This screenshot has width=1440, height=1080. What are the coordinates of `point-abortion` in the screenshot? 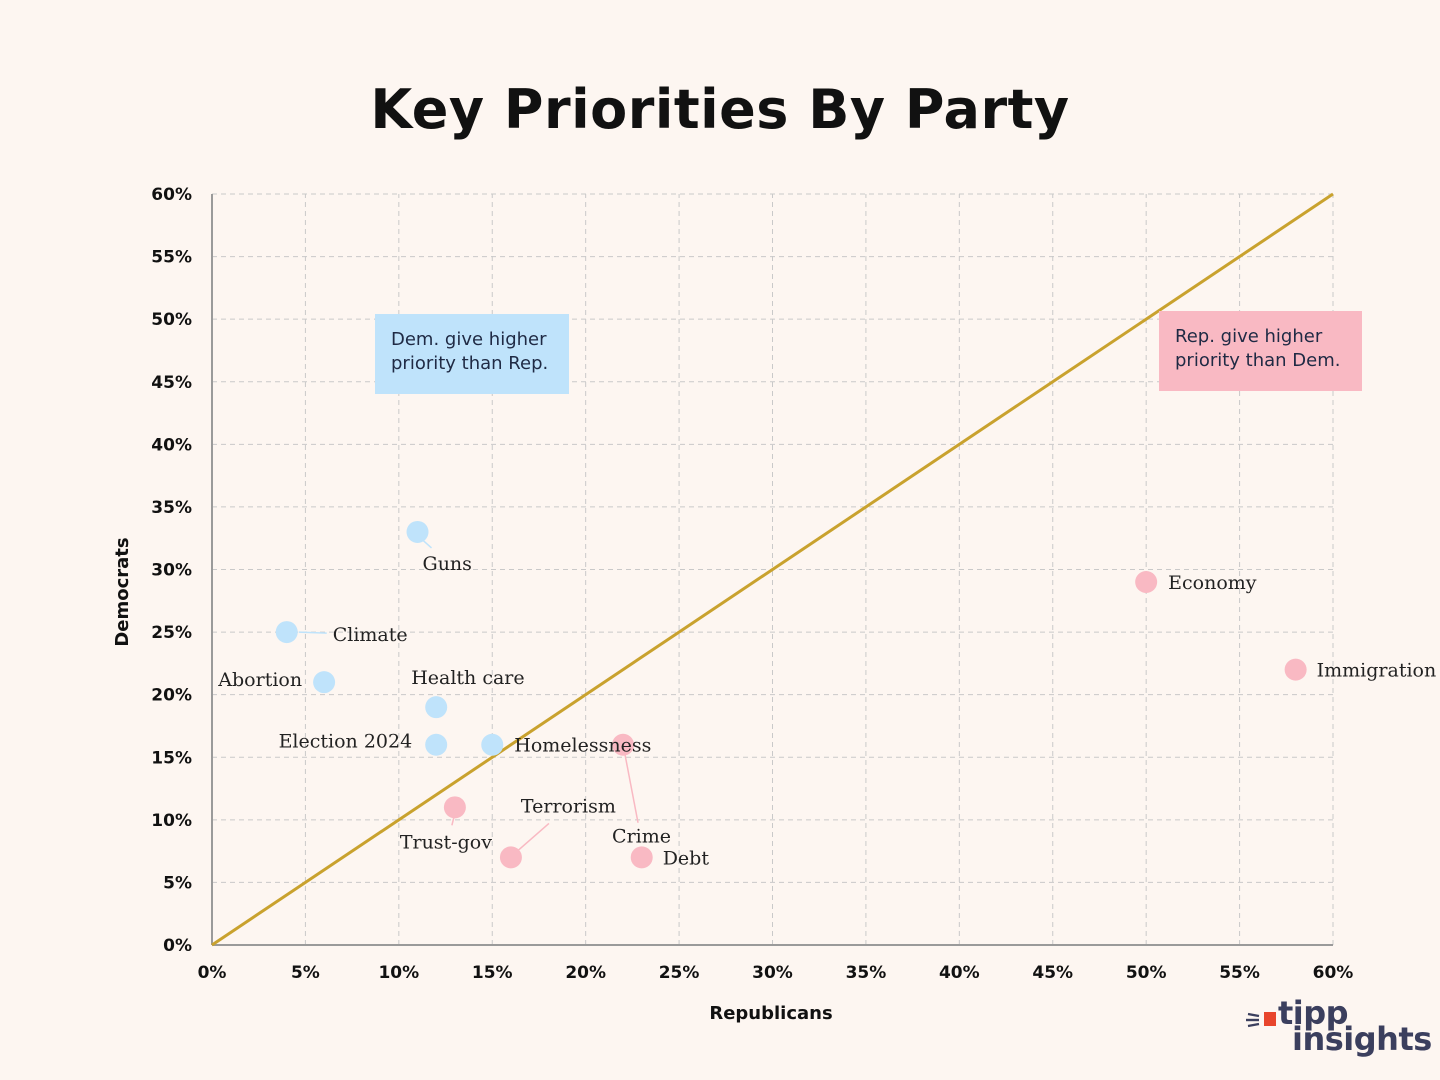 It's located at (324, 682).